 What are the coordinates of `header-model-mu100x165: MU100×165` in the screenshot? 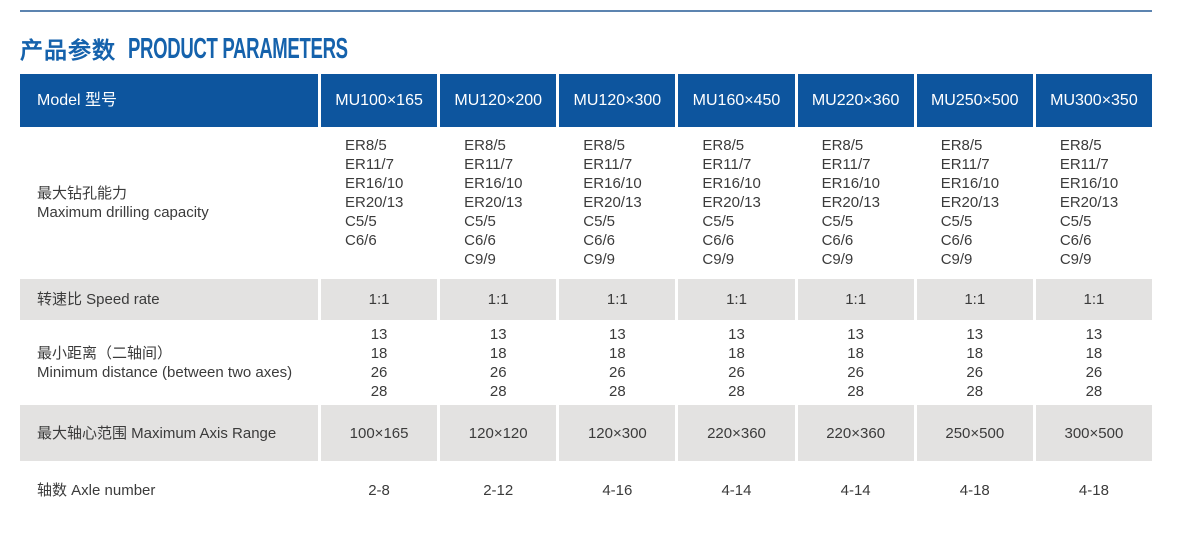 It's located at (377, 100).